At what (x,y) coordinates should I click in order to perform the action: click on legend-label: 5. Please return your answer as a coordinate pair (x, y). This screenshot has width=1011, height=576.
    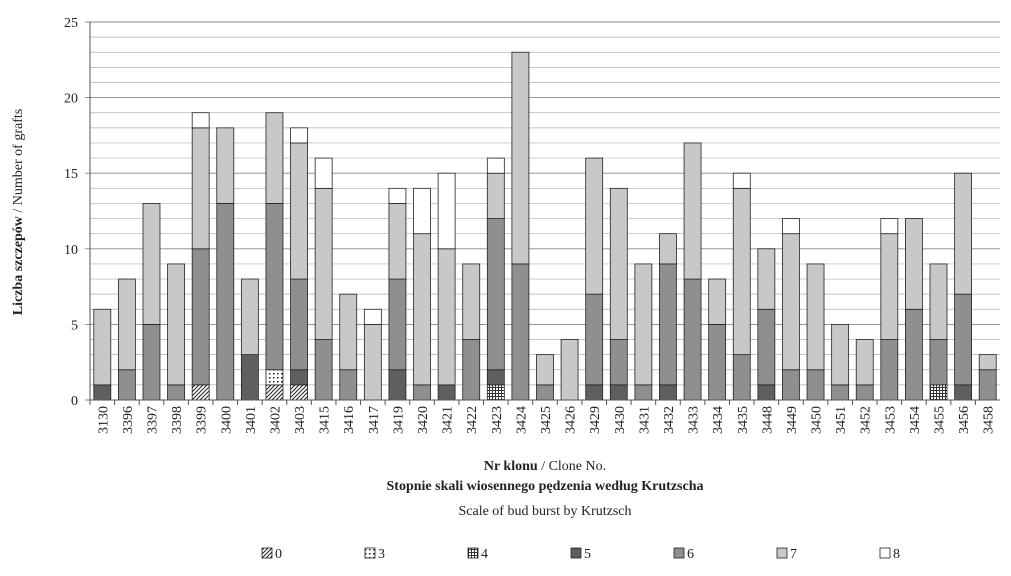
    Looking at the image, I should click on (587, 554).